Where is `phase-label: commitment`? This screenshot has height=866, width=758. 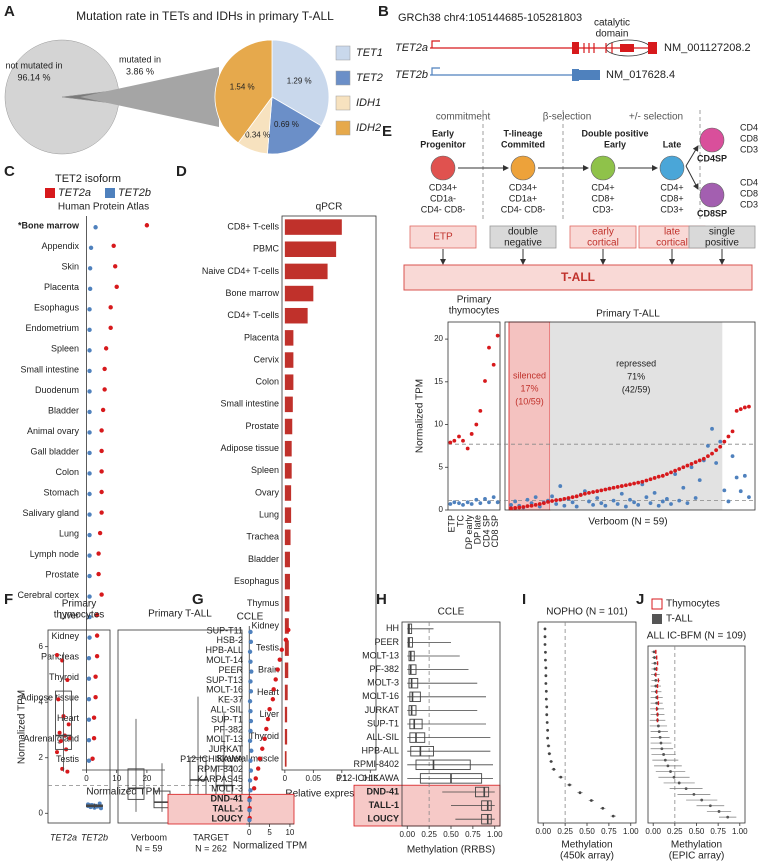
phase-label: commitment is located at coordinates (463, 117).